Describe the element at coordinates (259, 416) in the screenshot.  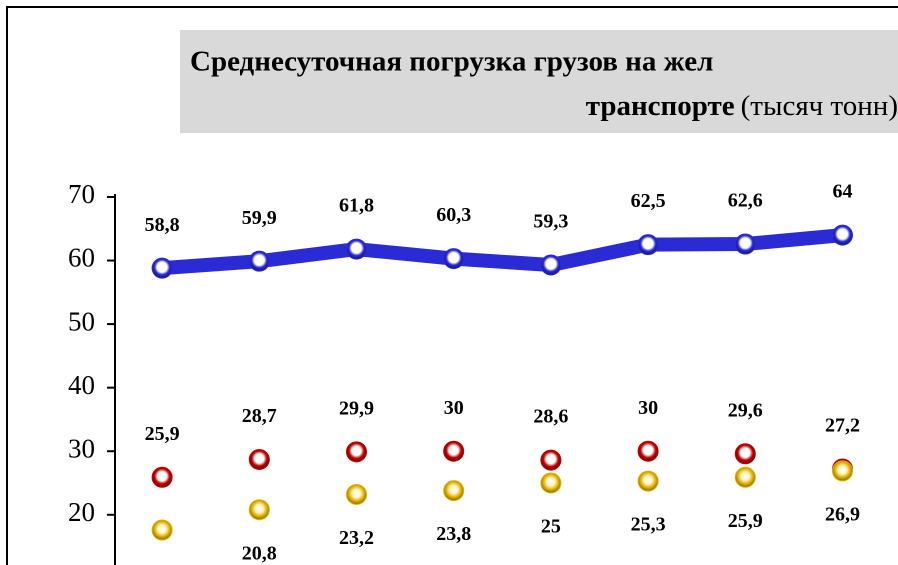
I see `value-label: 28,7` at that location.